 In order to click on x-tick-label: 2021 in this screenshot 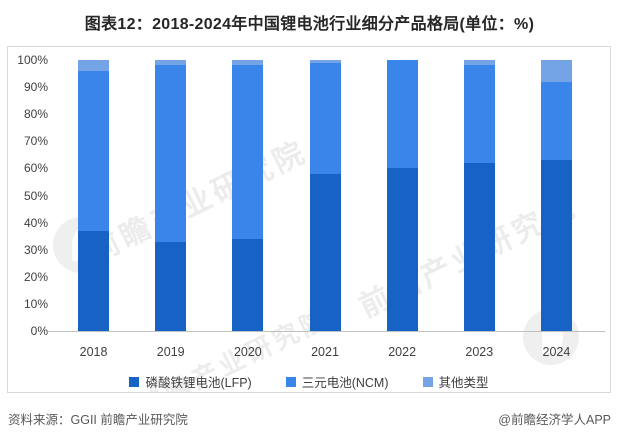, I will do `click(325, 352)`.